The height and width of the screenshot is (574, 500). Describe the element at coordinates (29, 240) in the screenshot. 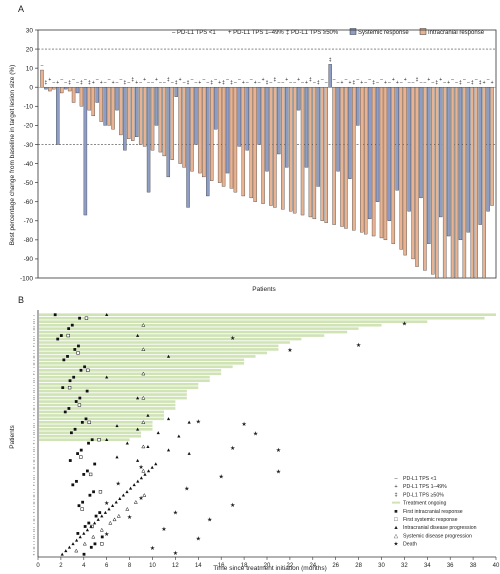

I see `y-tick-label: -80` at that location.